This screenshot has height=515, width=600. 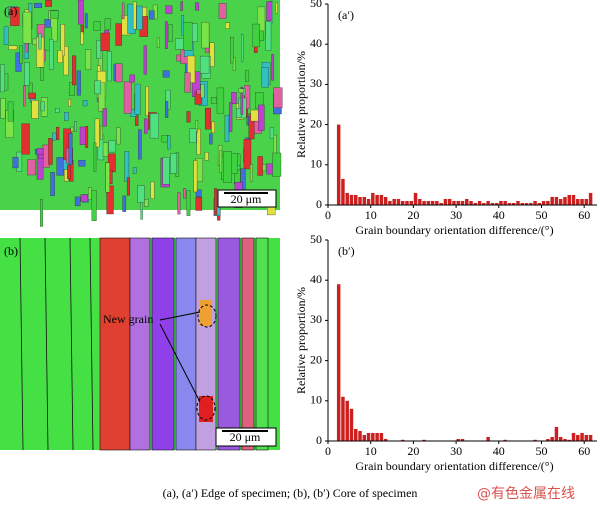 What do you see at coordinates (316, 359) in the screenshot?
I see `y-tick-label: 20` at bounding box center [316, 359].